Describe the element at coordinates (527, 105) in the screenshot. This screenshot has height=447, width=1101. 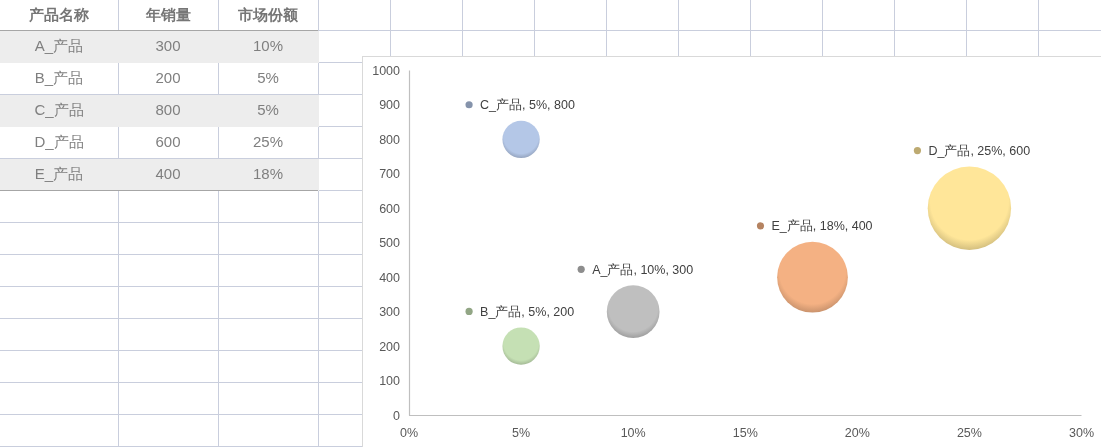
I see `data-label: C_产品, 5%, 800` at that location.